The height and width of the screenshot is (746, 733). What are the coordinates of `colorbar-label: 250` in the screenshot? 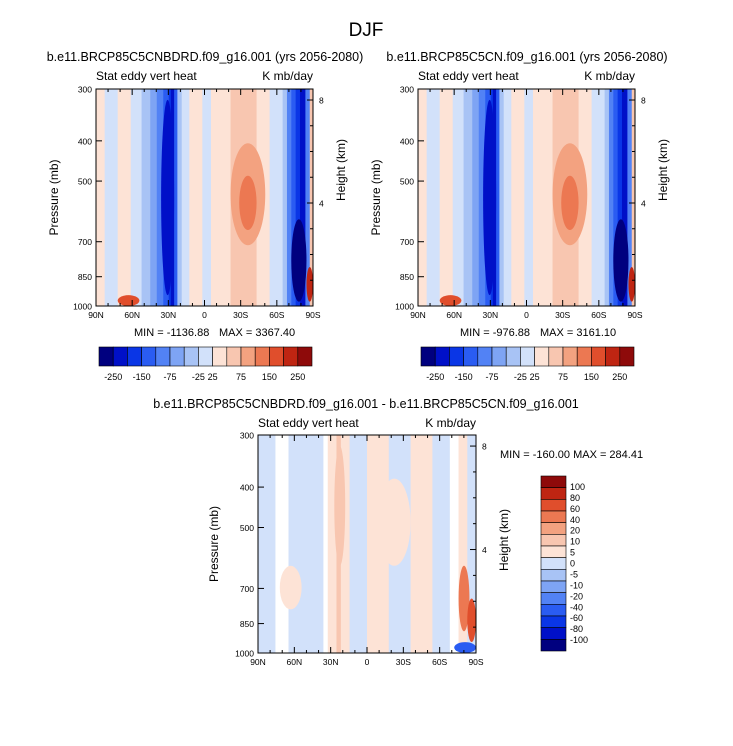 It's located at (297, 377).